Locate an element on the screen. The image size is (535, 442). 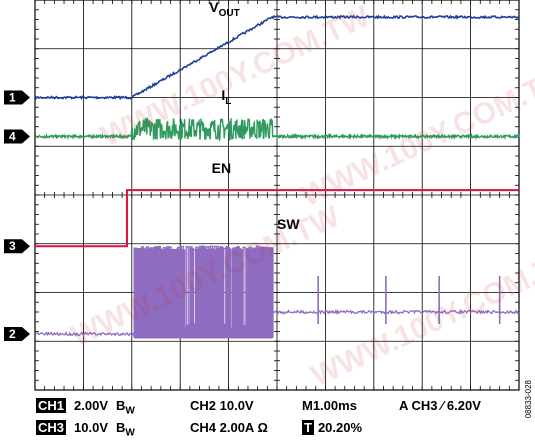
marker-ch2-label: 2 is located at coordinates (12, 334).